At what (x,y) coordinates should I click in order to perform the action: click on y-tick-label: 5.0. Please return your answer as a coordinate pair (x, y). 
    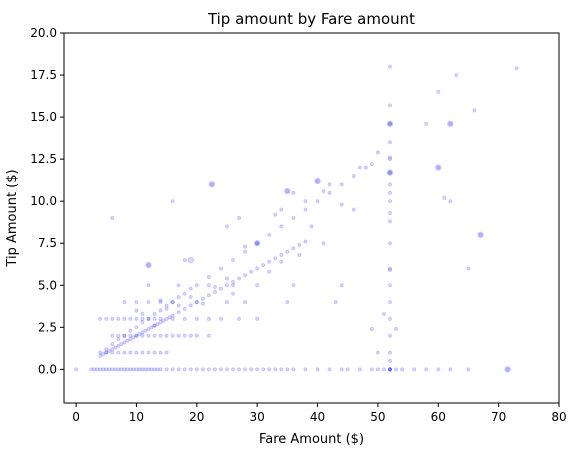
    Looking at the image, I should click on (47, 285).